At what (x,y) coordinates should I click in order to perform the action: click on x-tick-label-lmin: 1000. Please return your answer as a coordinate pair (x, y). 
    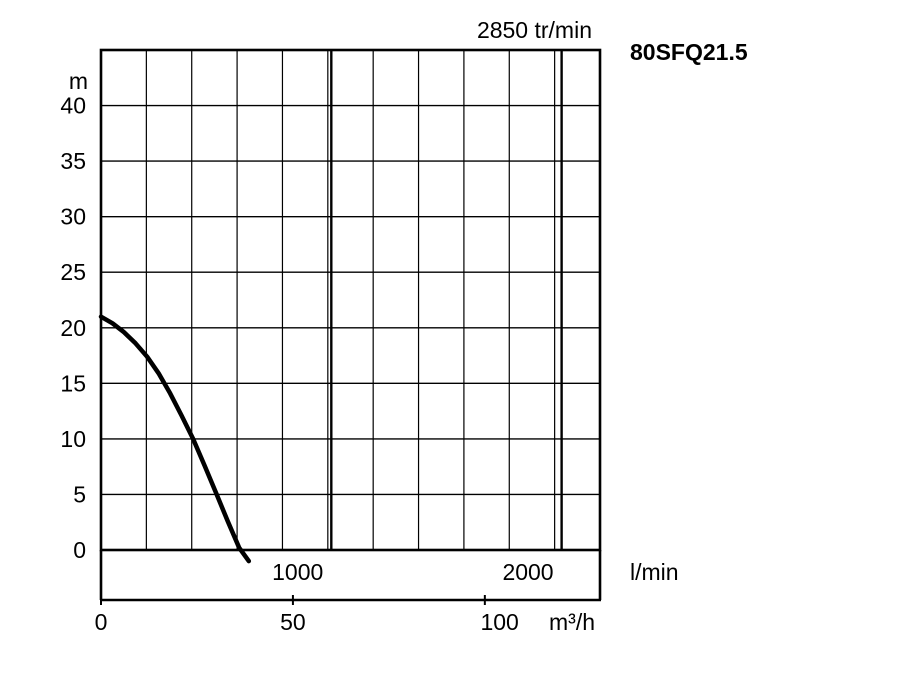
    Looking at the image, I should click on (297, 572).